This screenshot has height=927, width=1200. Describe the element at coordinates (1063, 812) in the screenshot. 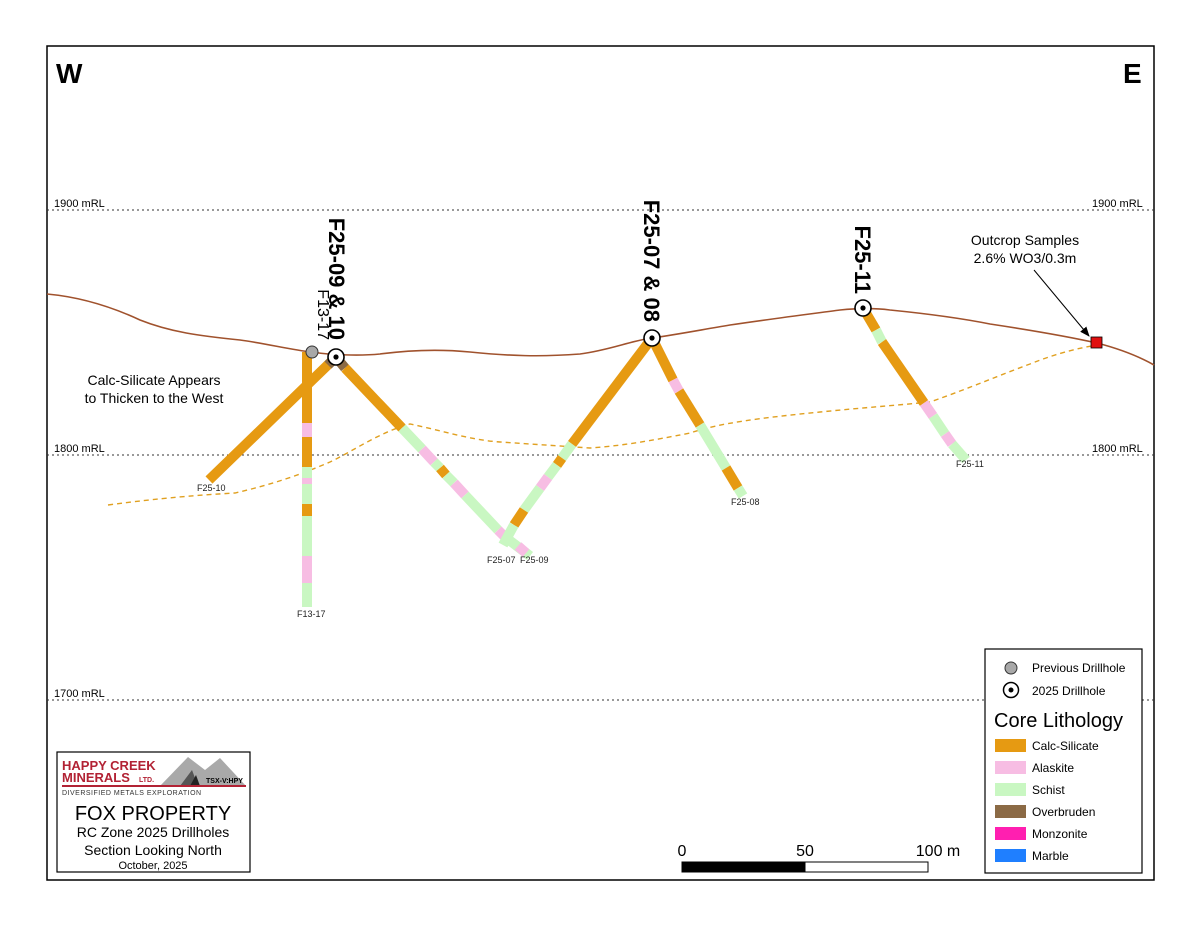

I see `legend-label-overburden: Overbruden` at that location.